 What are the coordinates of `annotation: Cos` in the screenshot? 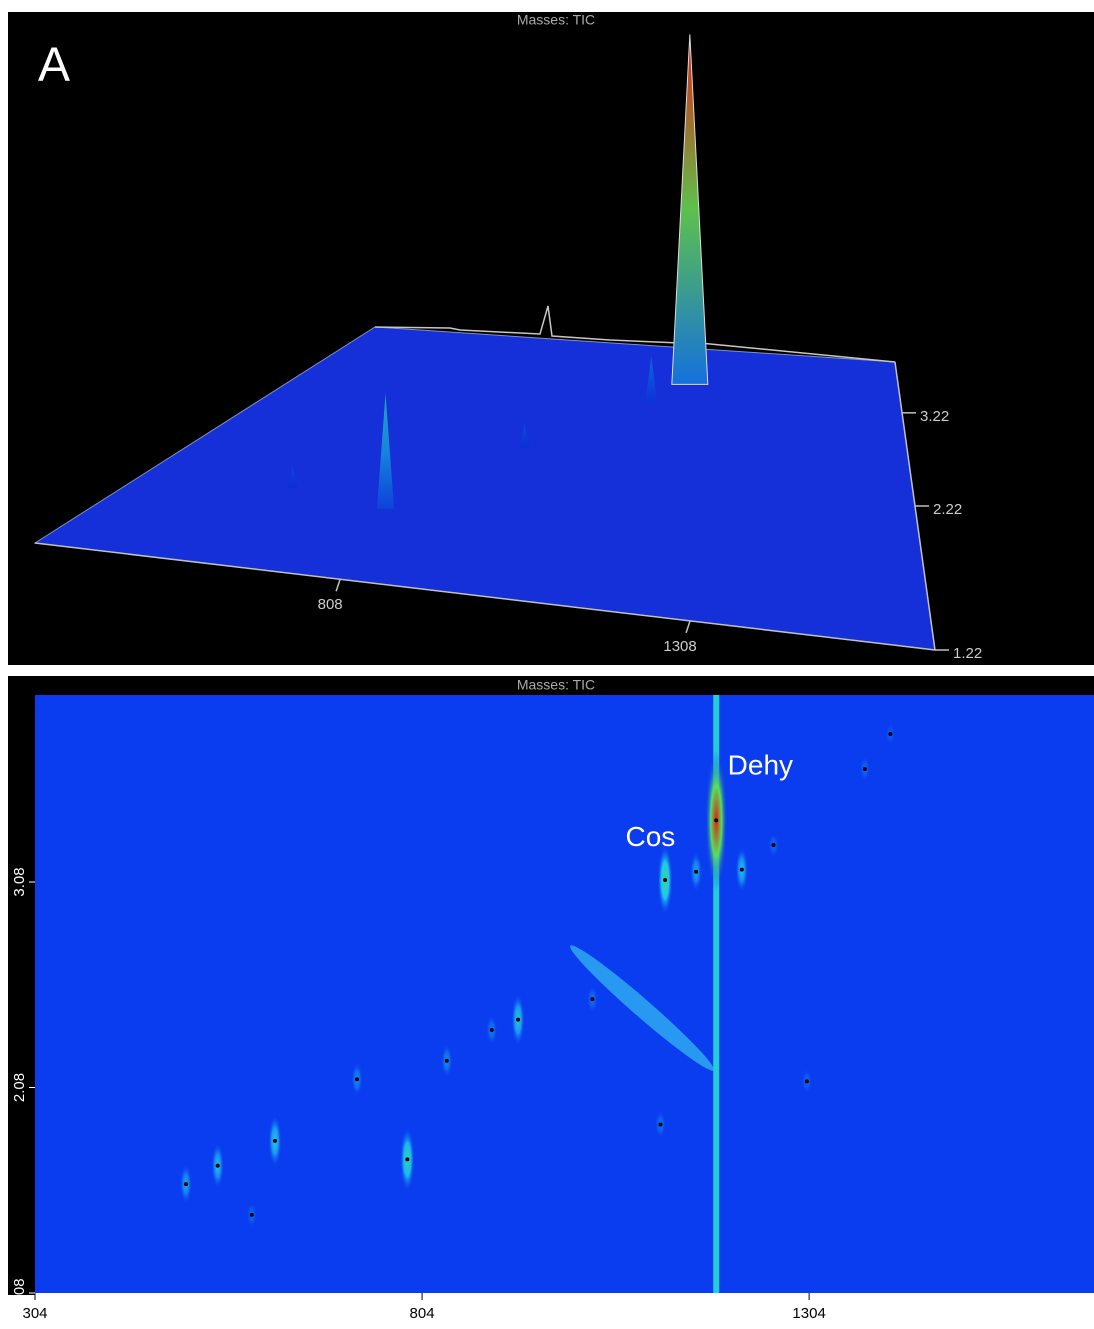 It's located at (651, 836).